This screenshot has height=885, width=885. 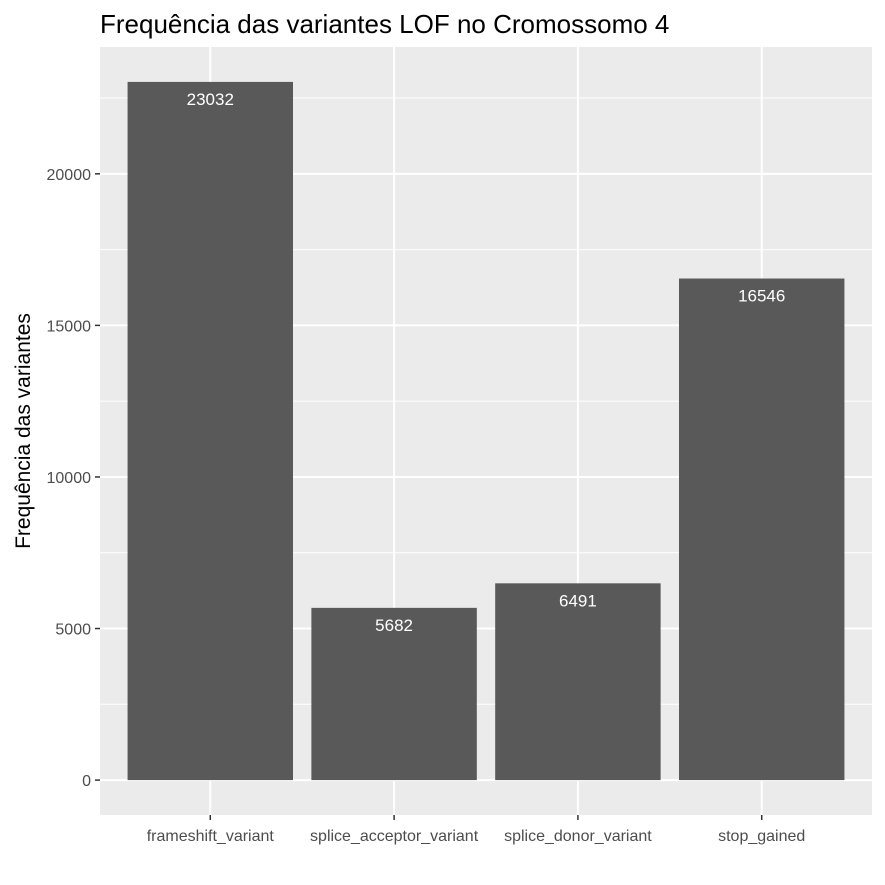 What do you see at coordinates (86, 781) in the screenshot?
I see `y-tick-label: 0` at bounding box center [86, 781].